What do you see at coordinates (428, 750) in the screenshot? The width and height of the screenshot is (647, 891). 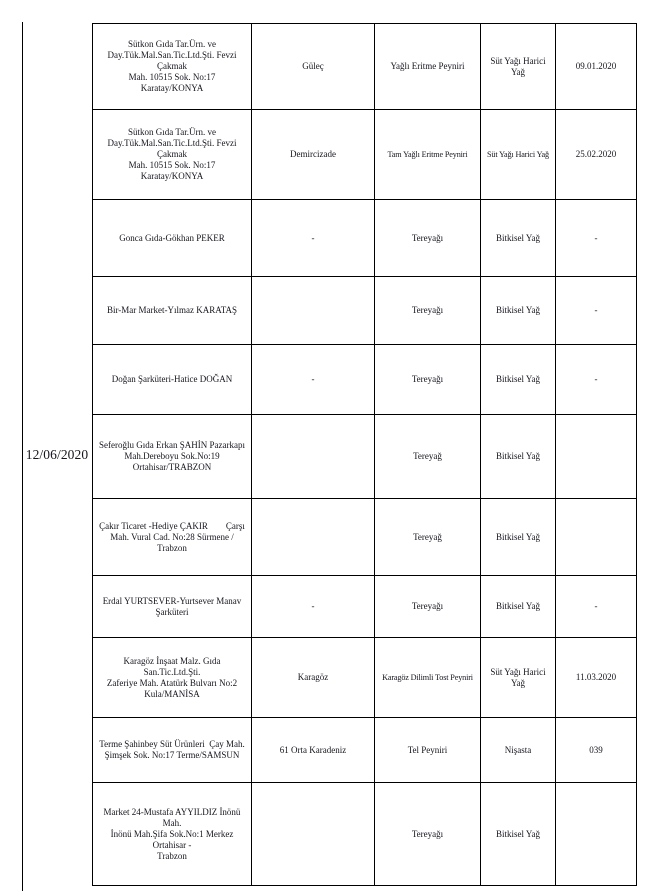 I see `cell-product: Tel Peyniri` at bounding box center [428, 750].